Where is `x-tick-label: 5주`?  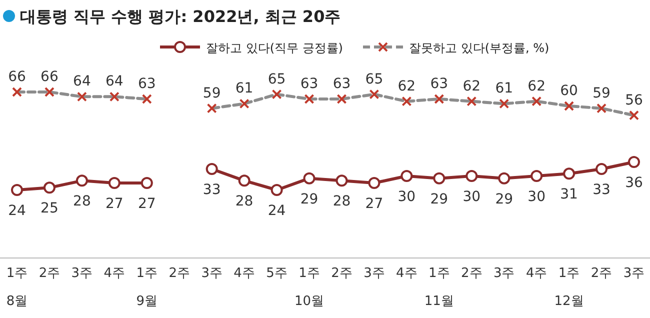
x-tick-label: 5주 is located at coordinates (277, 273).